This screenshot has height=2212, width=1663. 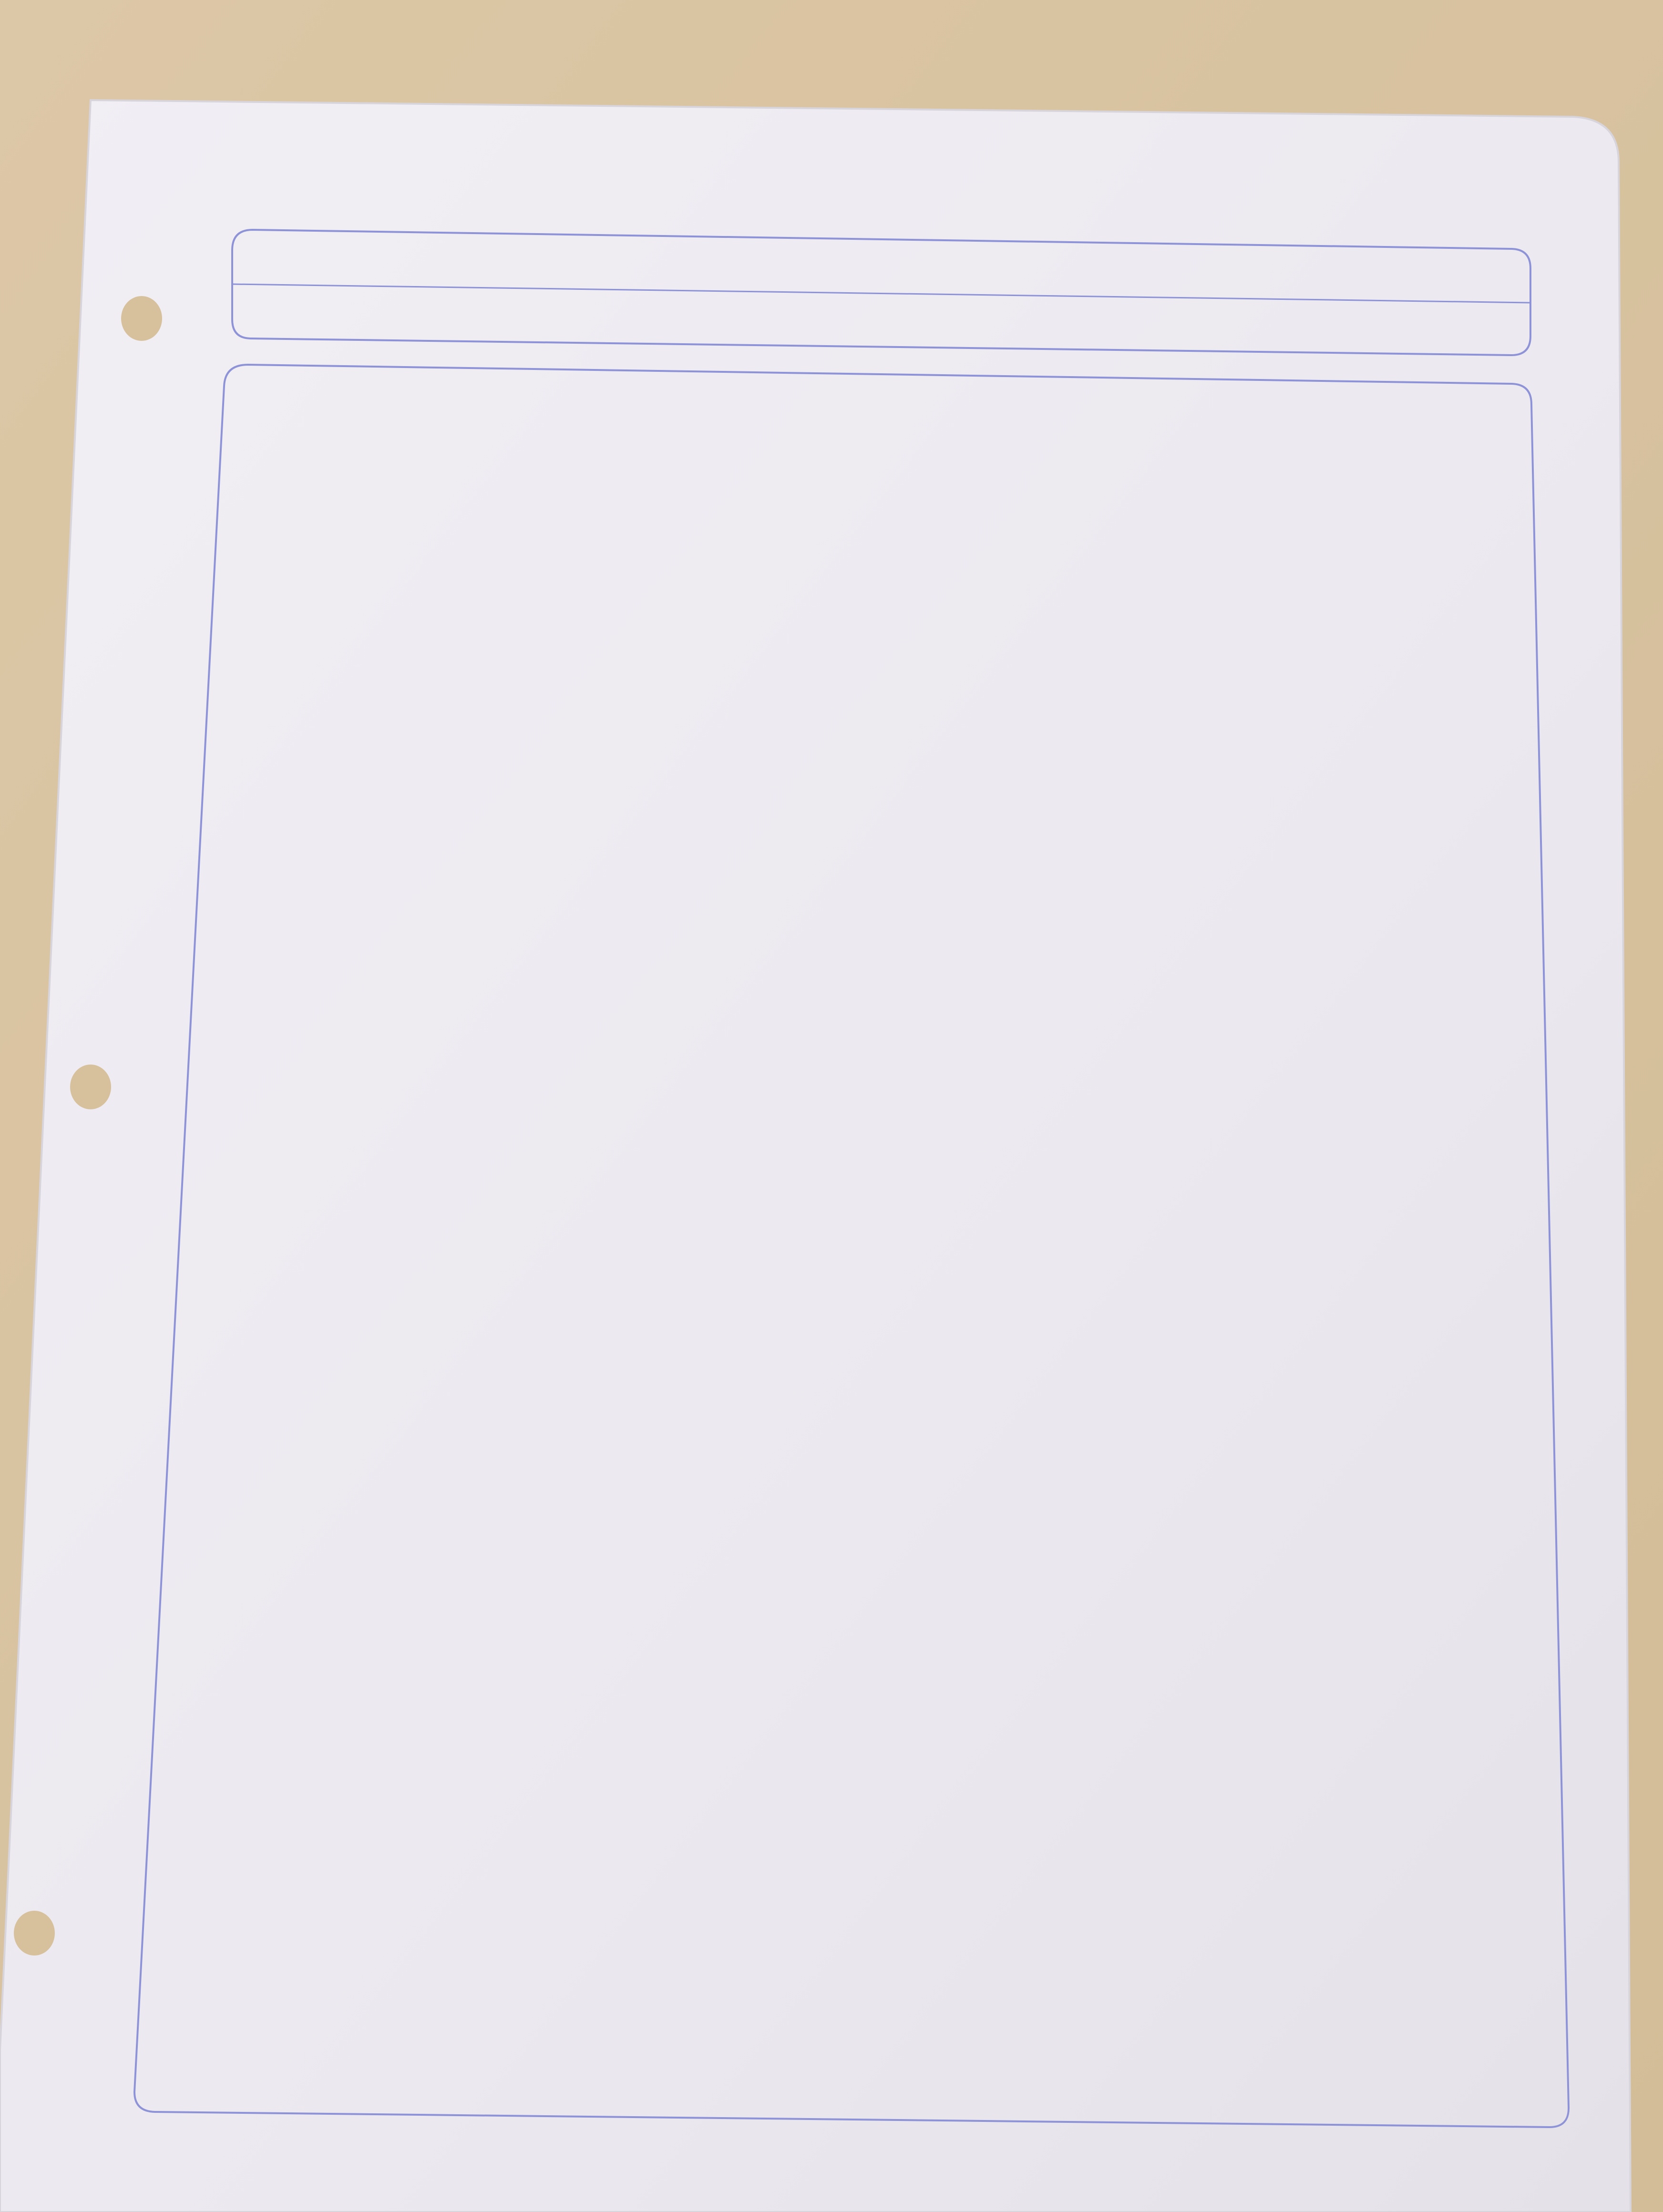 I want to click on header-box, so click(x=881, y=292).